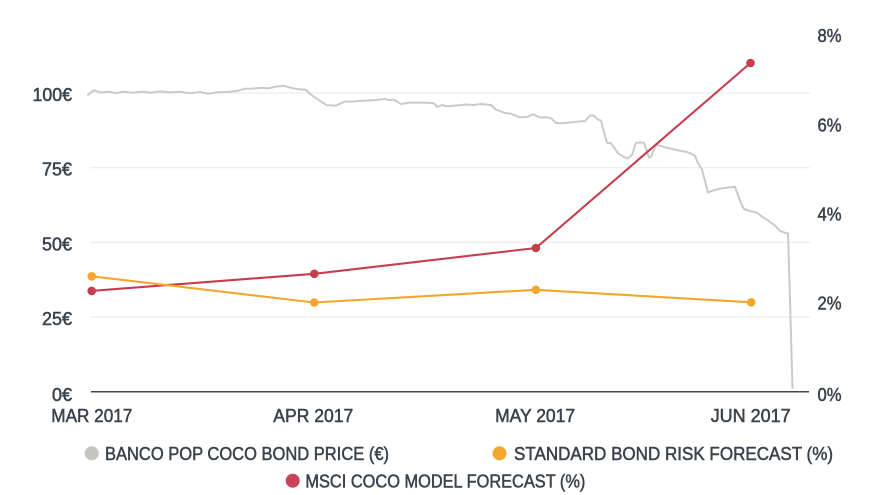 The height and width of the screenshot is (495, 870). I want to click on svg-text: 25€, so click(57, 319).